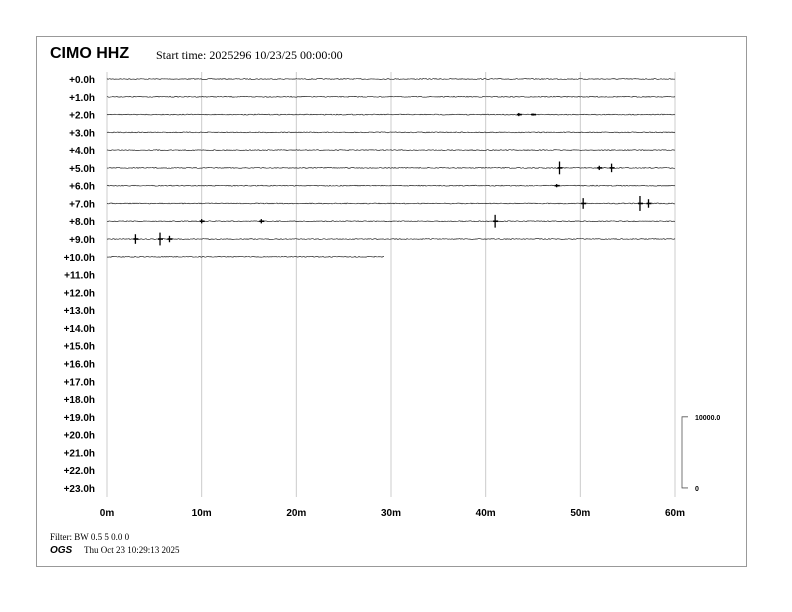  What do you see at coordinates (79, 418) in the screenshot?
I see `row-label: +19.0h` at bounding box center [79, 418].